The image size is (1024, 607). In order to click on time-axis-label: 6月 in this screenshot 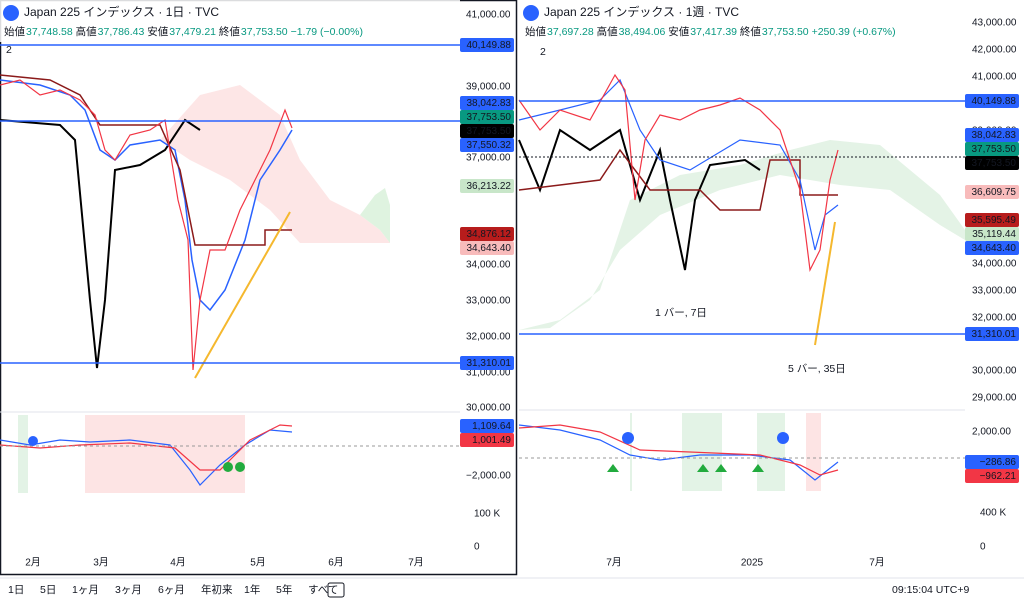, I will do `click(336, 563)`.